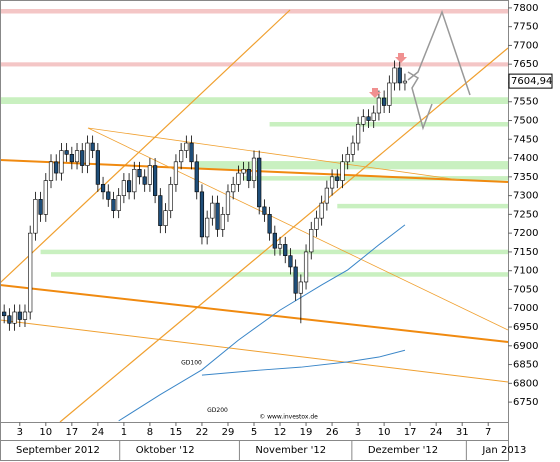  I want to click on last-price-label: 7604,94, so click(531, 81).